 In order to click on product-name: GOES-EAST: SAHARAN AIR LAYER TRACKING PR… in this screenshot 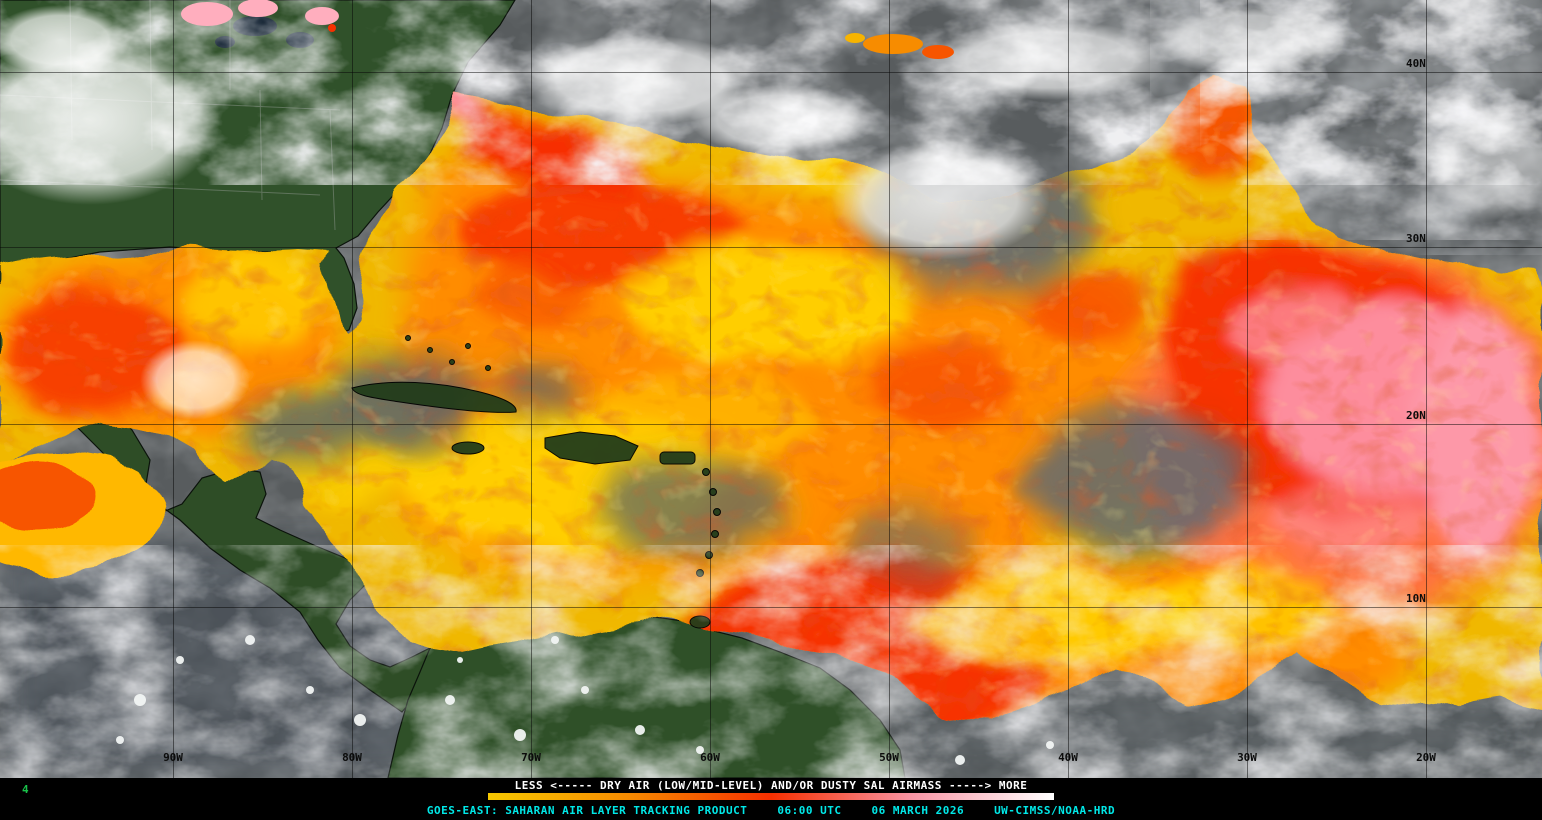, I will do `click(587, 810)`.